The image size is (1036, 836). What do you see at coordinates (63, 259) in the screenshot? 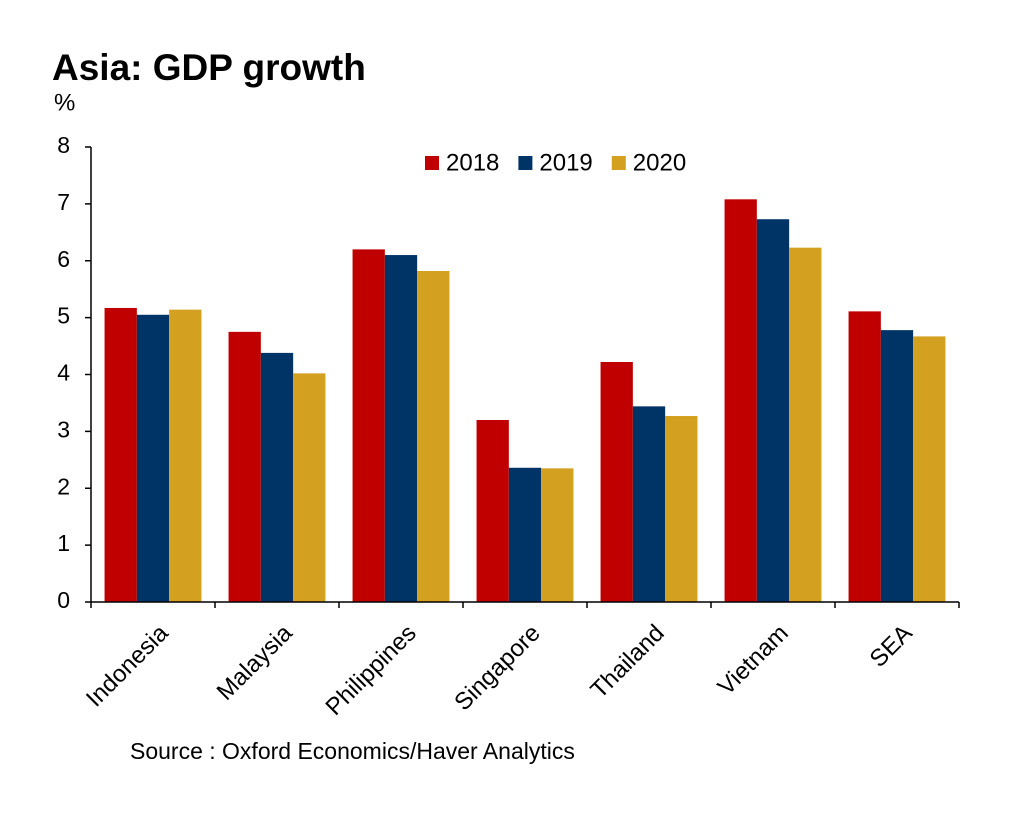
I see `y-tick-label: 6` at bounding box center [63, 259].